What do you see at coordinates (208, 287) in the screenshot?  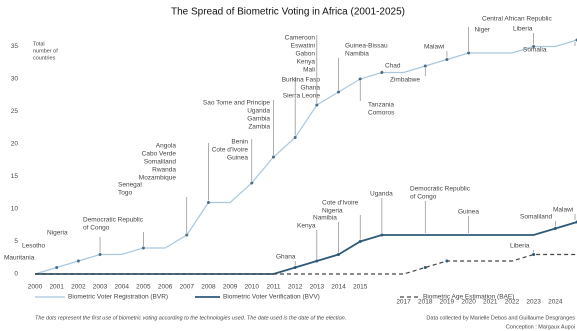 I see `x-tick-label: 2008` at bounding box center [208, 287].